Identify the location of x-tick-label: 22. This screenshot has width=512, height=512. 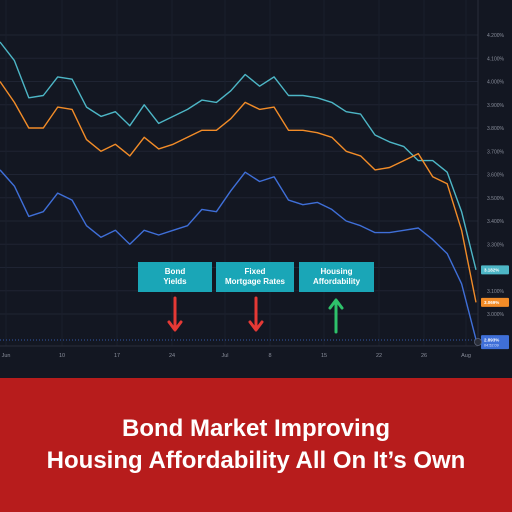
(379, 356).